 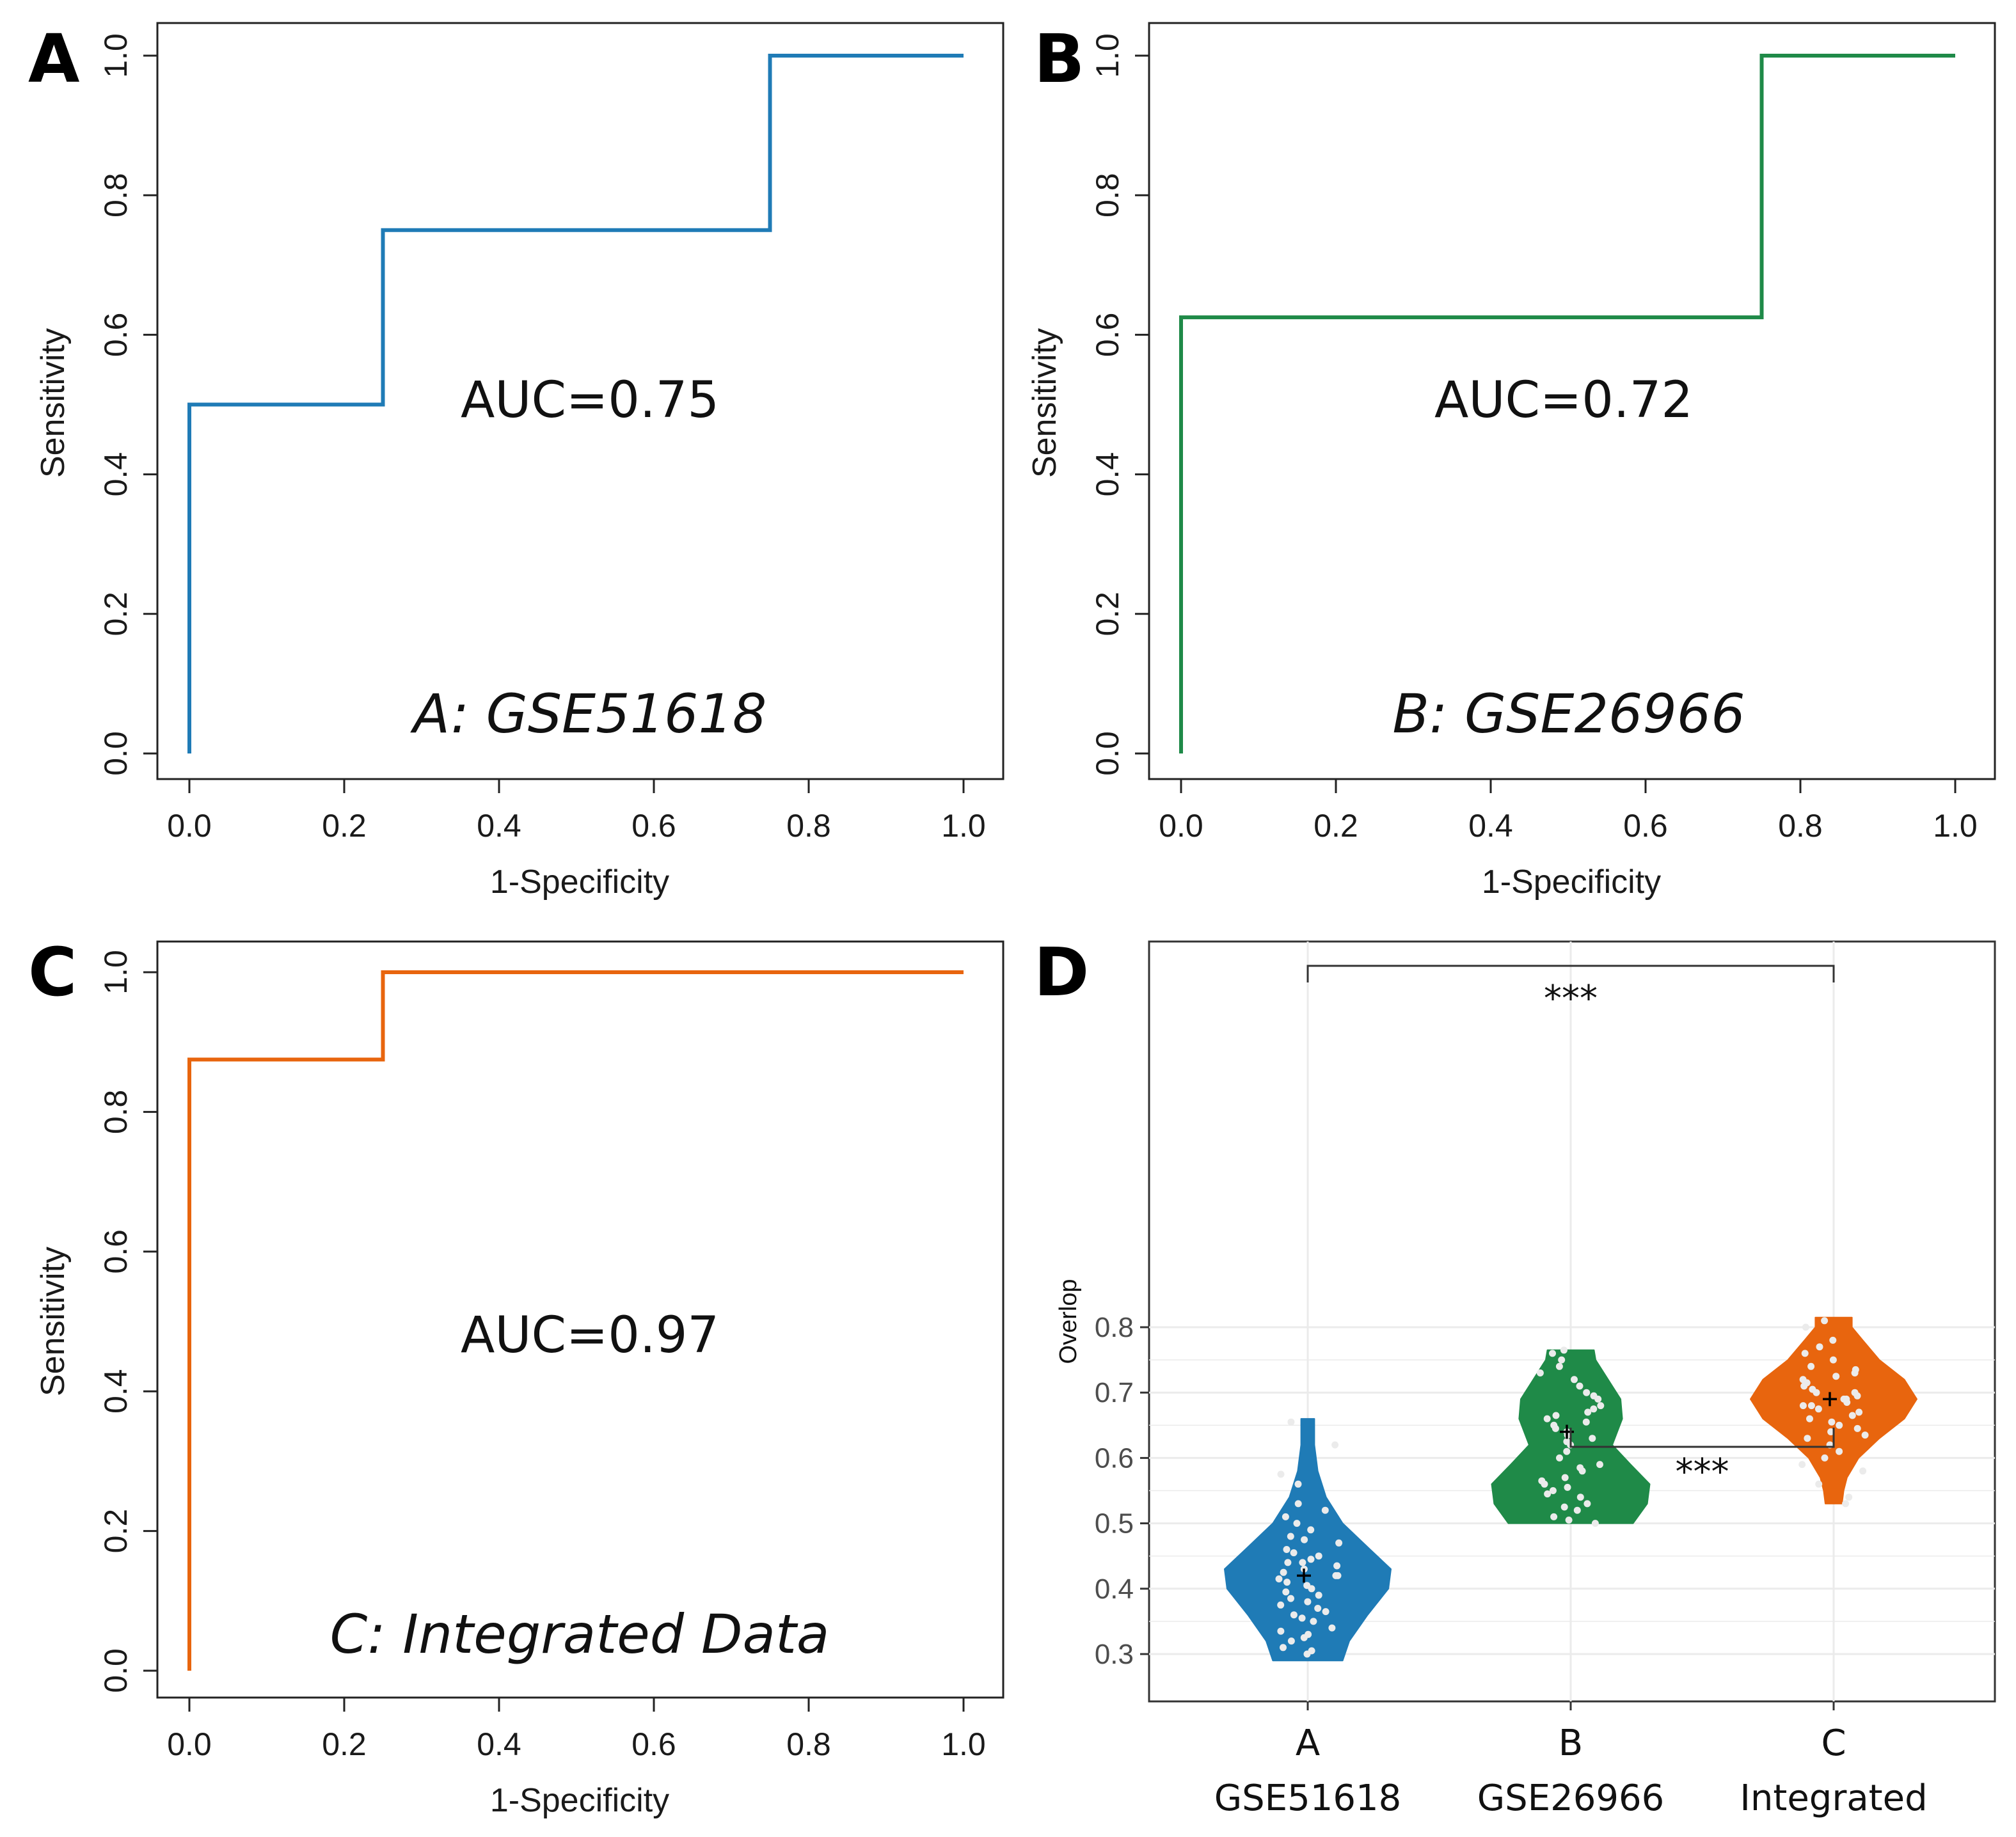 I want to click on x-axis-b: 0.0 0.2 0.4 0.6 0.8 1.0, so click(x=1568, y=811).